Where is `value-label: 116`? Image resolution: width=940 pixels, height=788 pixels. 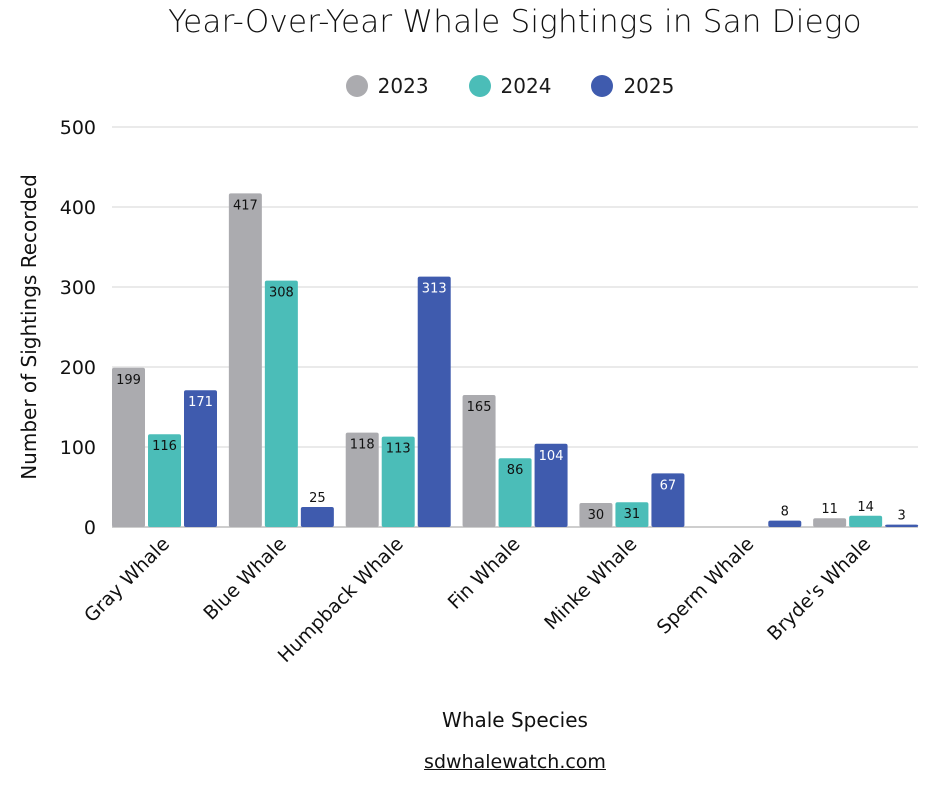
value-label: 116 is located at coordinates (164, 446).